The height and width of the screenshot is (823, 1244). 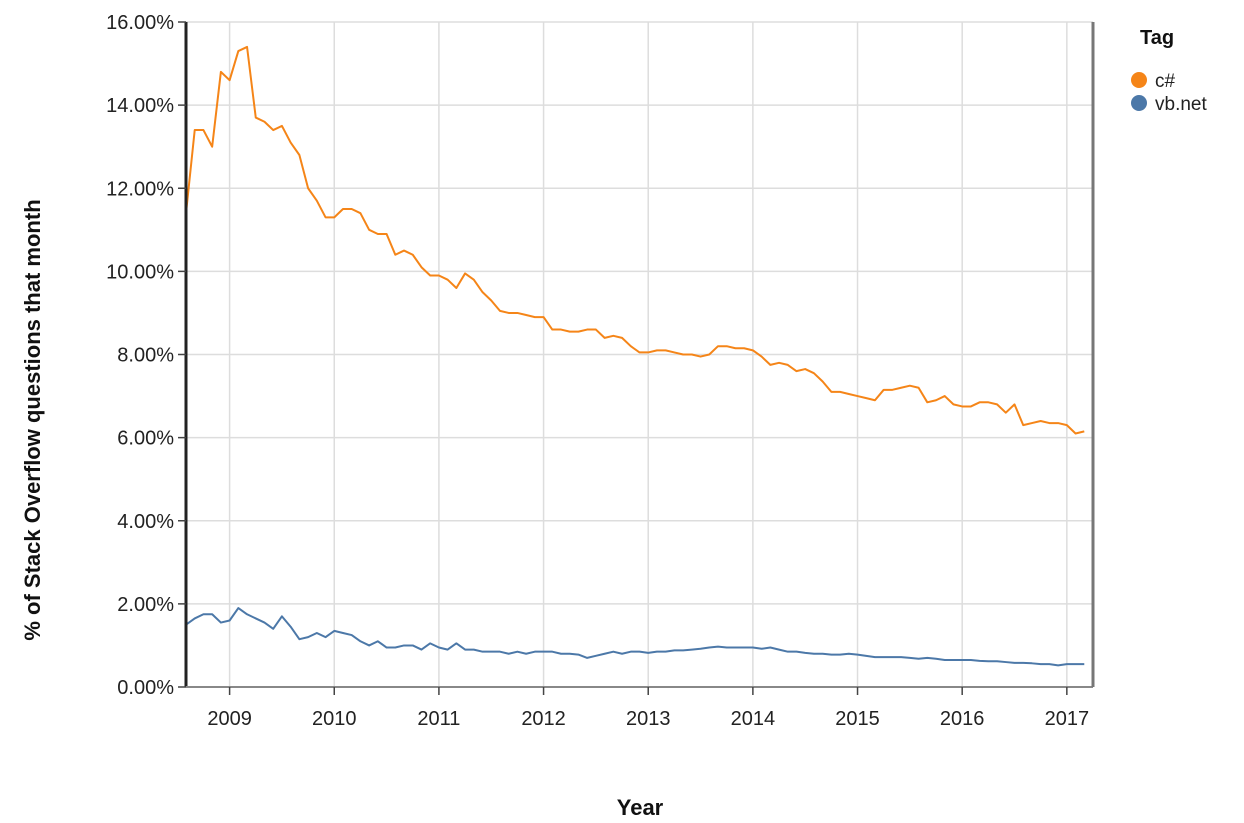 What do you see at coordinates (648, 719) in the screenshot?
I see `x-tick-label: 2013` at bounding box center [648, 719].